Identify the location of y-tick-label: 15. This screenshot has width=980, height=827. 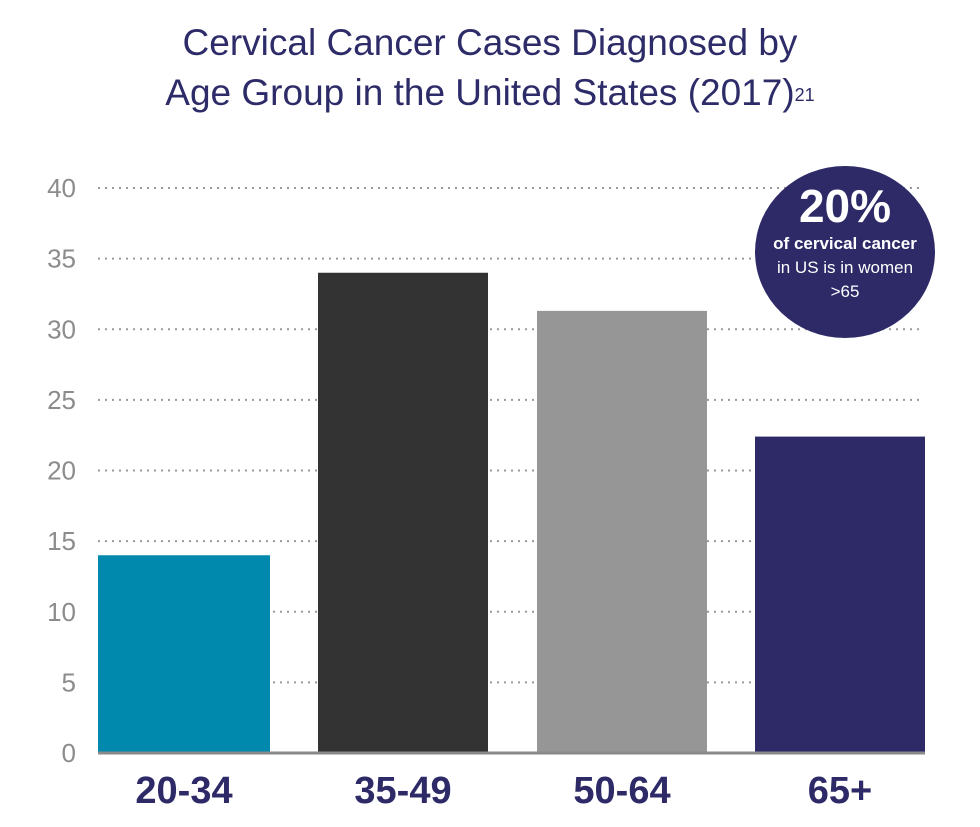
(61, 541).